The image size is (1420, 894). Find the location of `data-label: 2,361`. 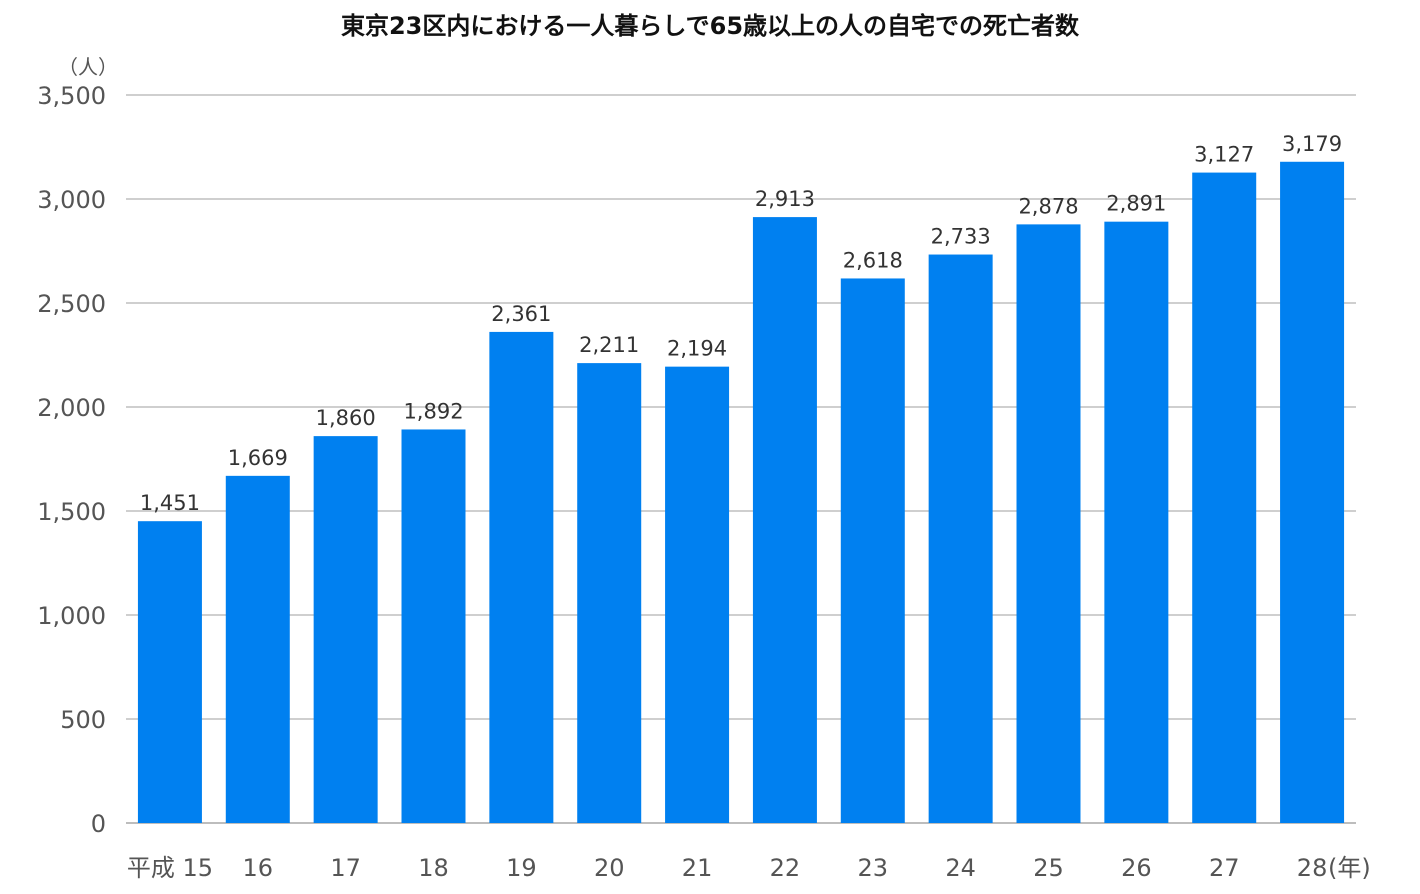

data-label: 2,361 is located at coordinates (521, 314).